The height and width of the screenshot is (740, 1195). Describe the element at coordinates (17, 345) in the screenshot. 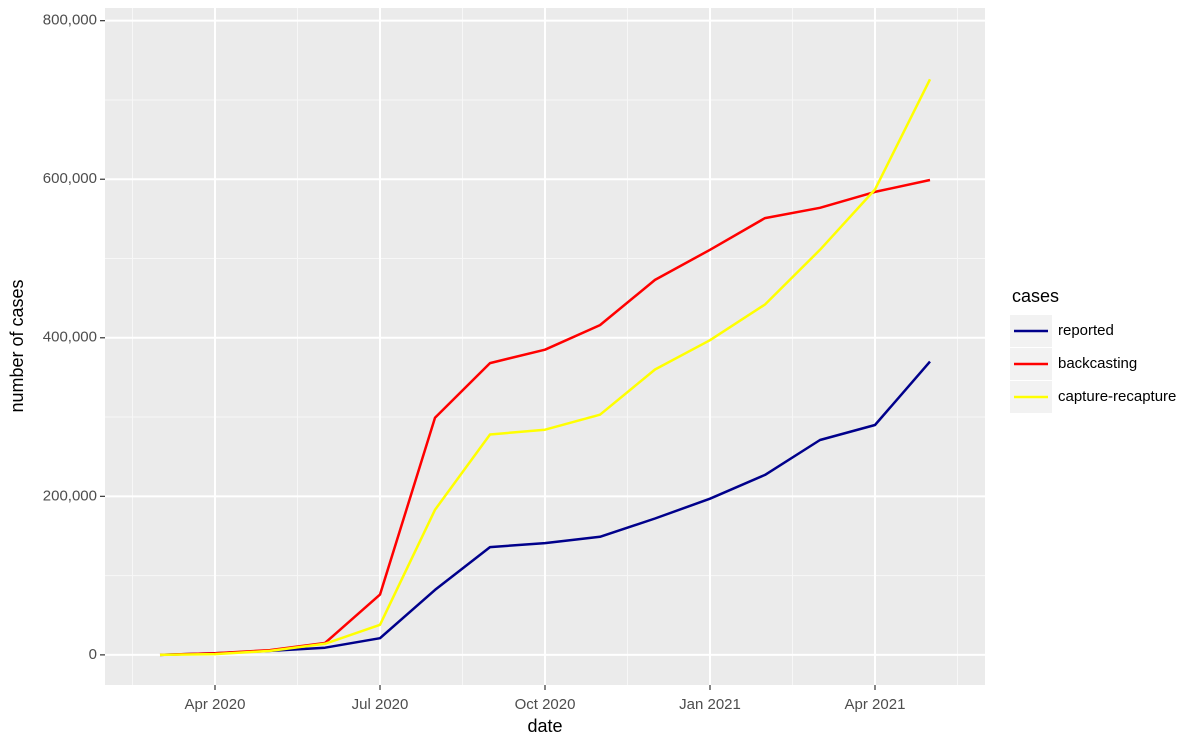

I see `y-axis-title: number of cases` at that location.